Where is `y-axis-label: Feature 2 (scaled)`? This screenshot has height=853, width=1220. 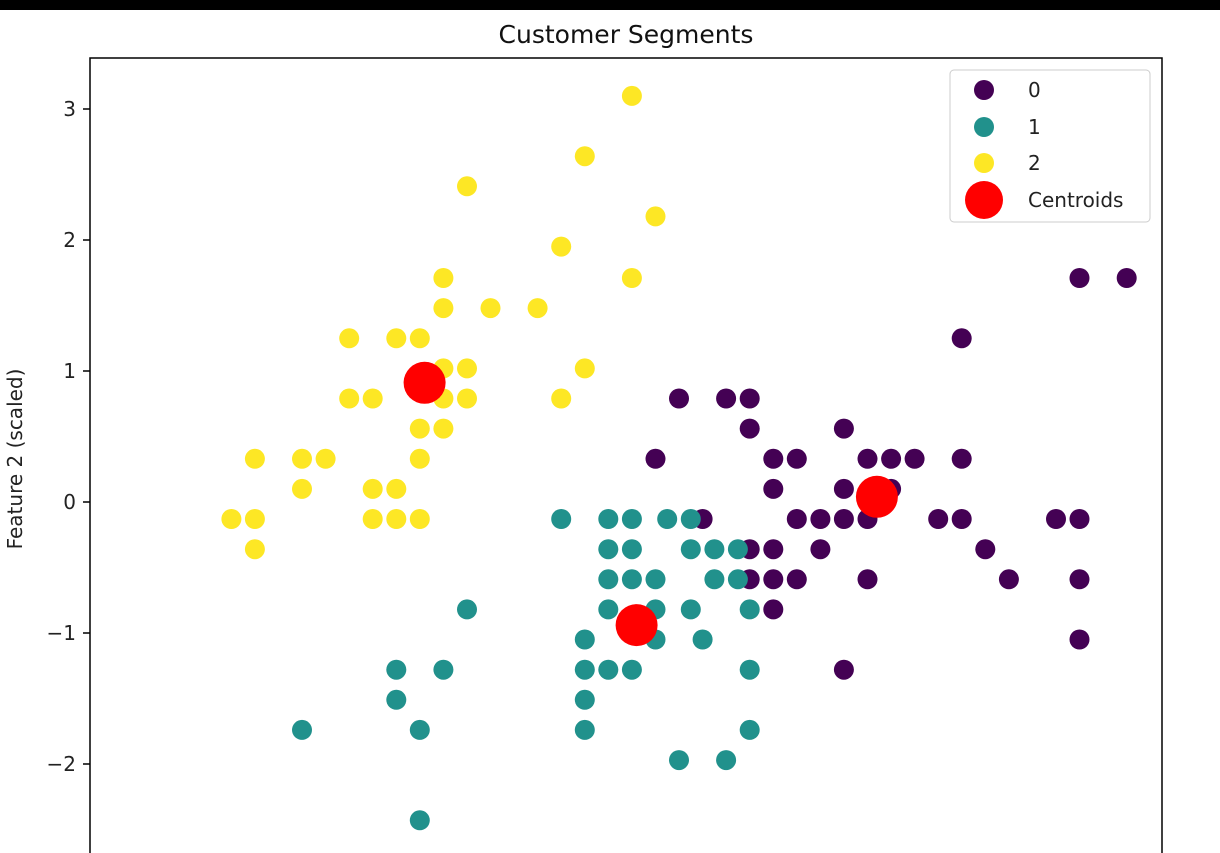 y-axis-label: Feature 2 (scaled) is located at coordinates (15, 459).